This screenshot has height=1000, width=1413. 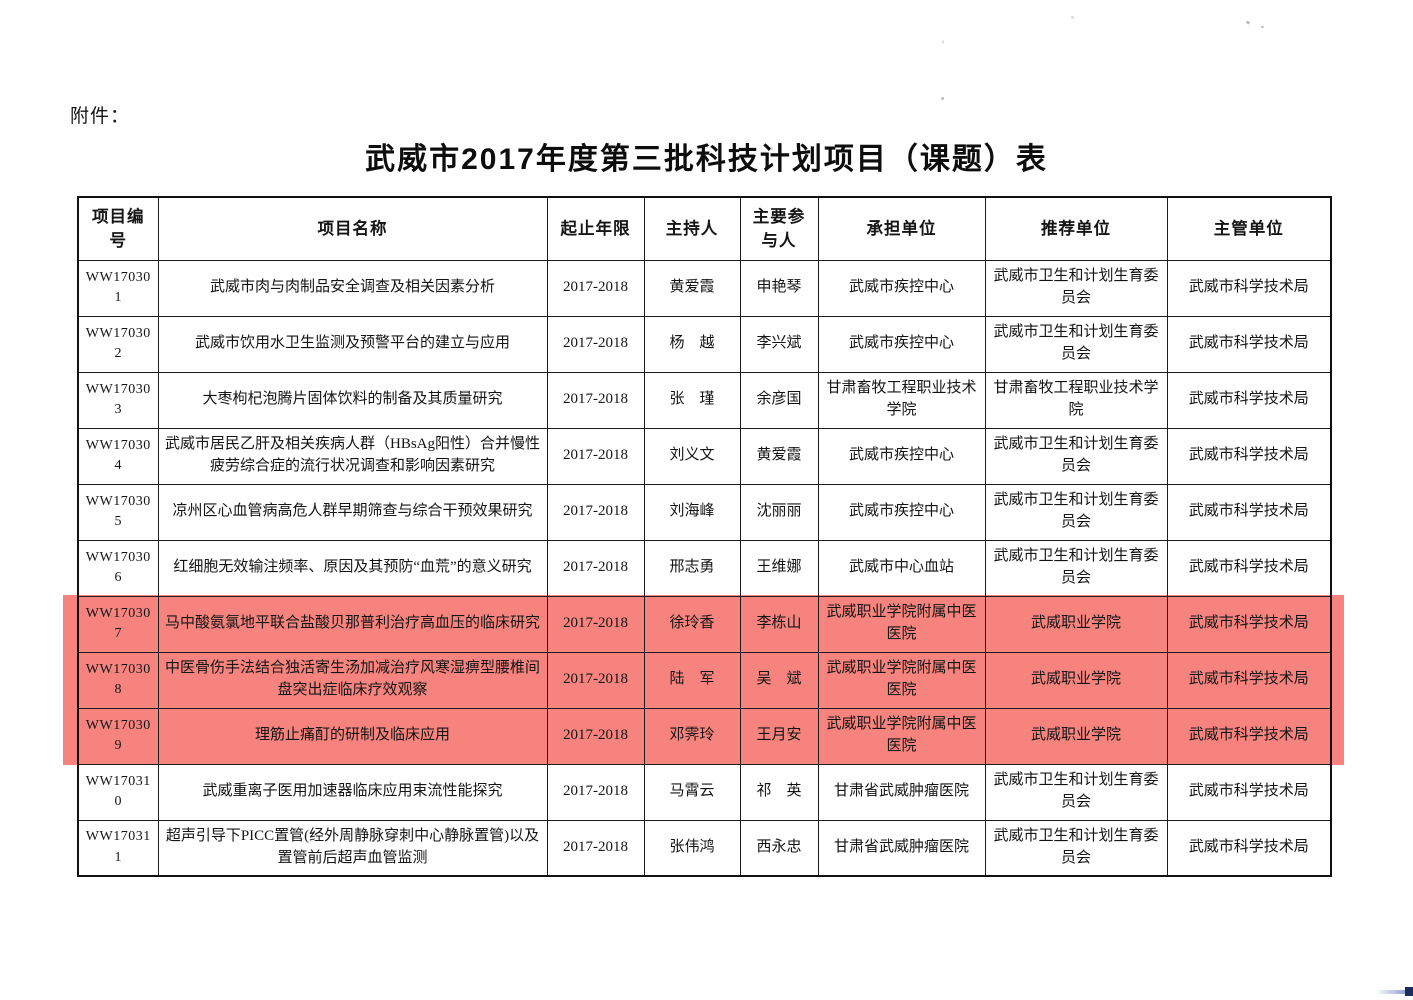 What do you see at coordinates (692, 400) in the screenshot?
I see `leader-cell: 张 瑾` at bounding box center [692, 400].